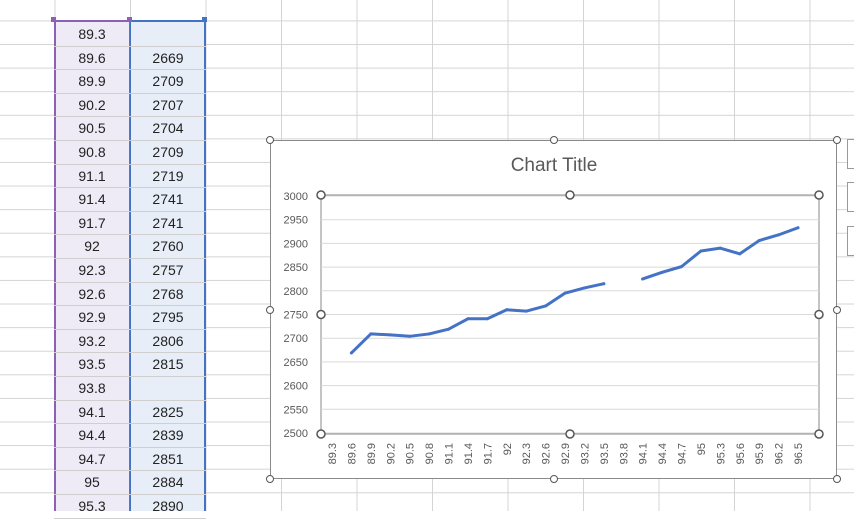  I want to click on x-tick-label: 96.5, so click(799, 453).